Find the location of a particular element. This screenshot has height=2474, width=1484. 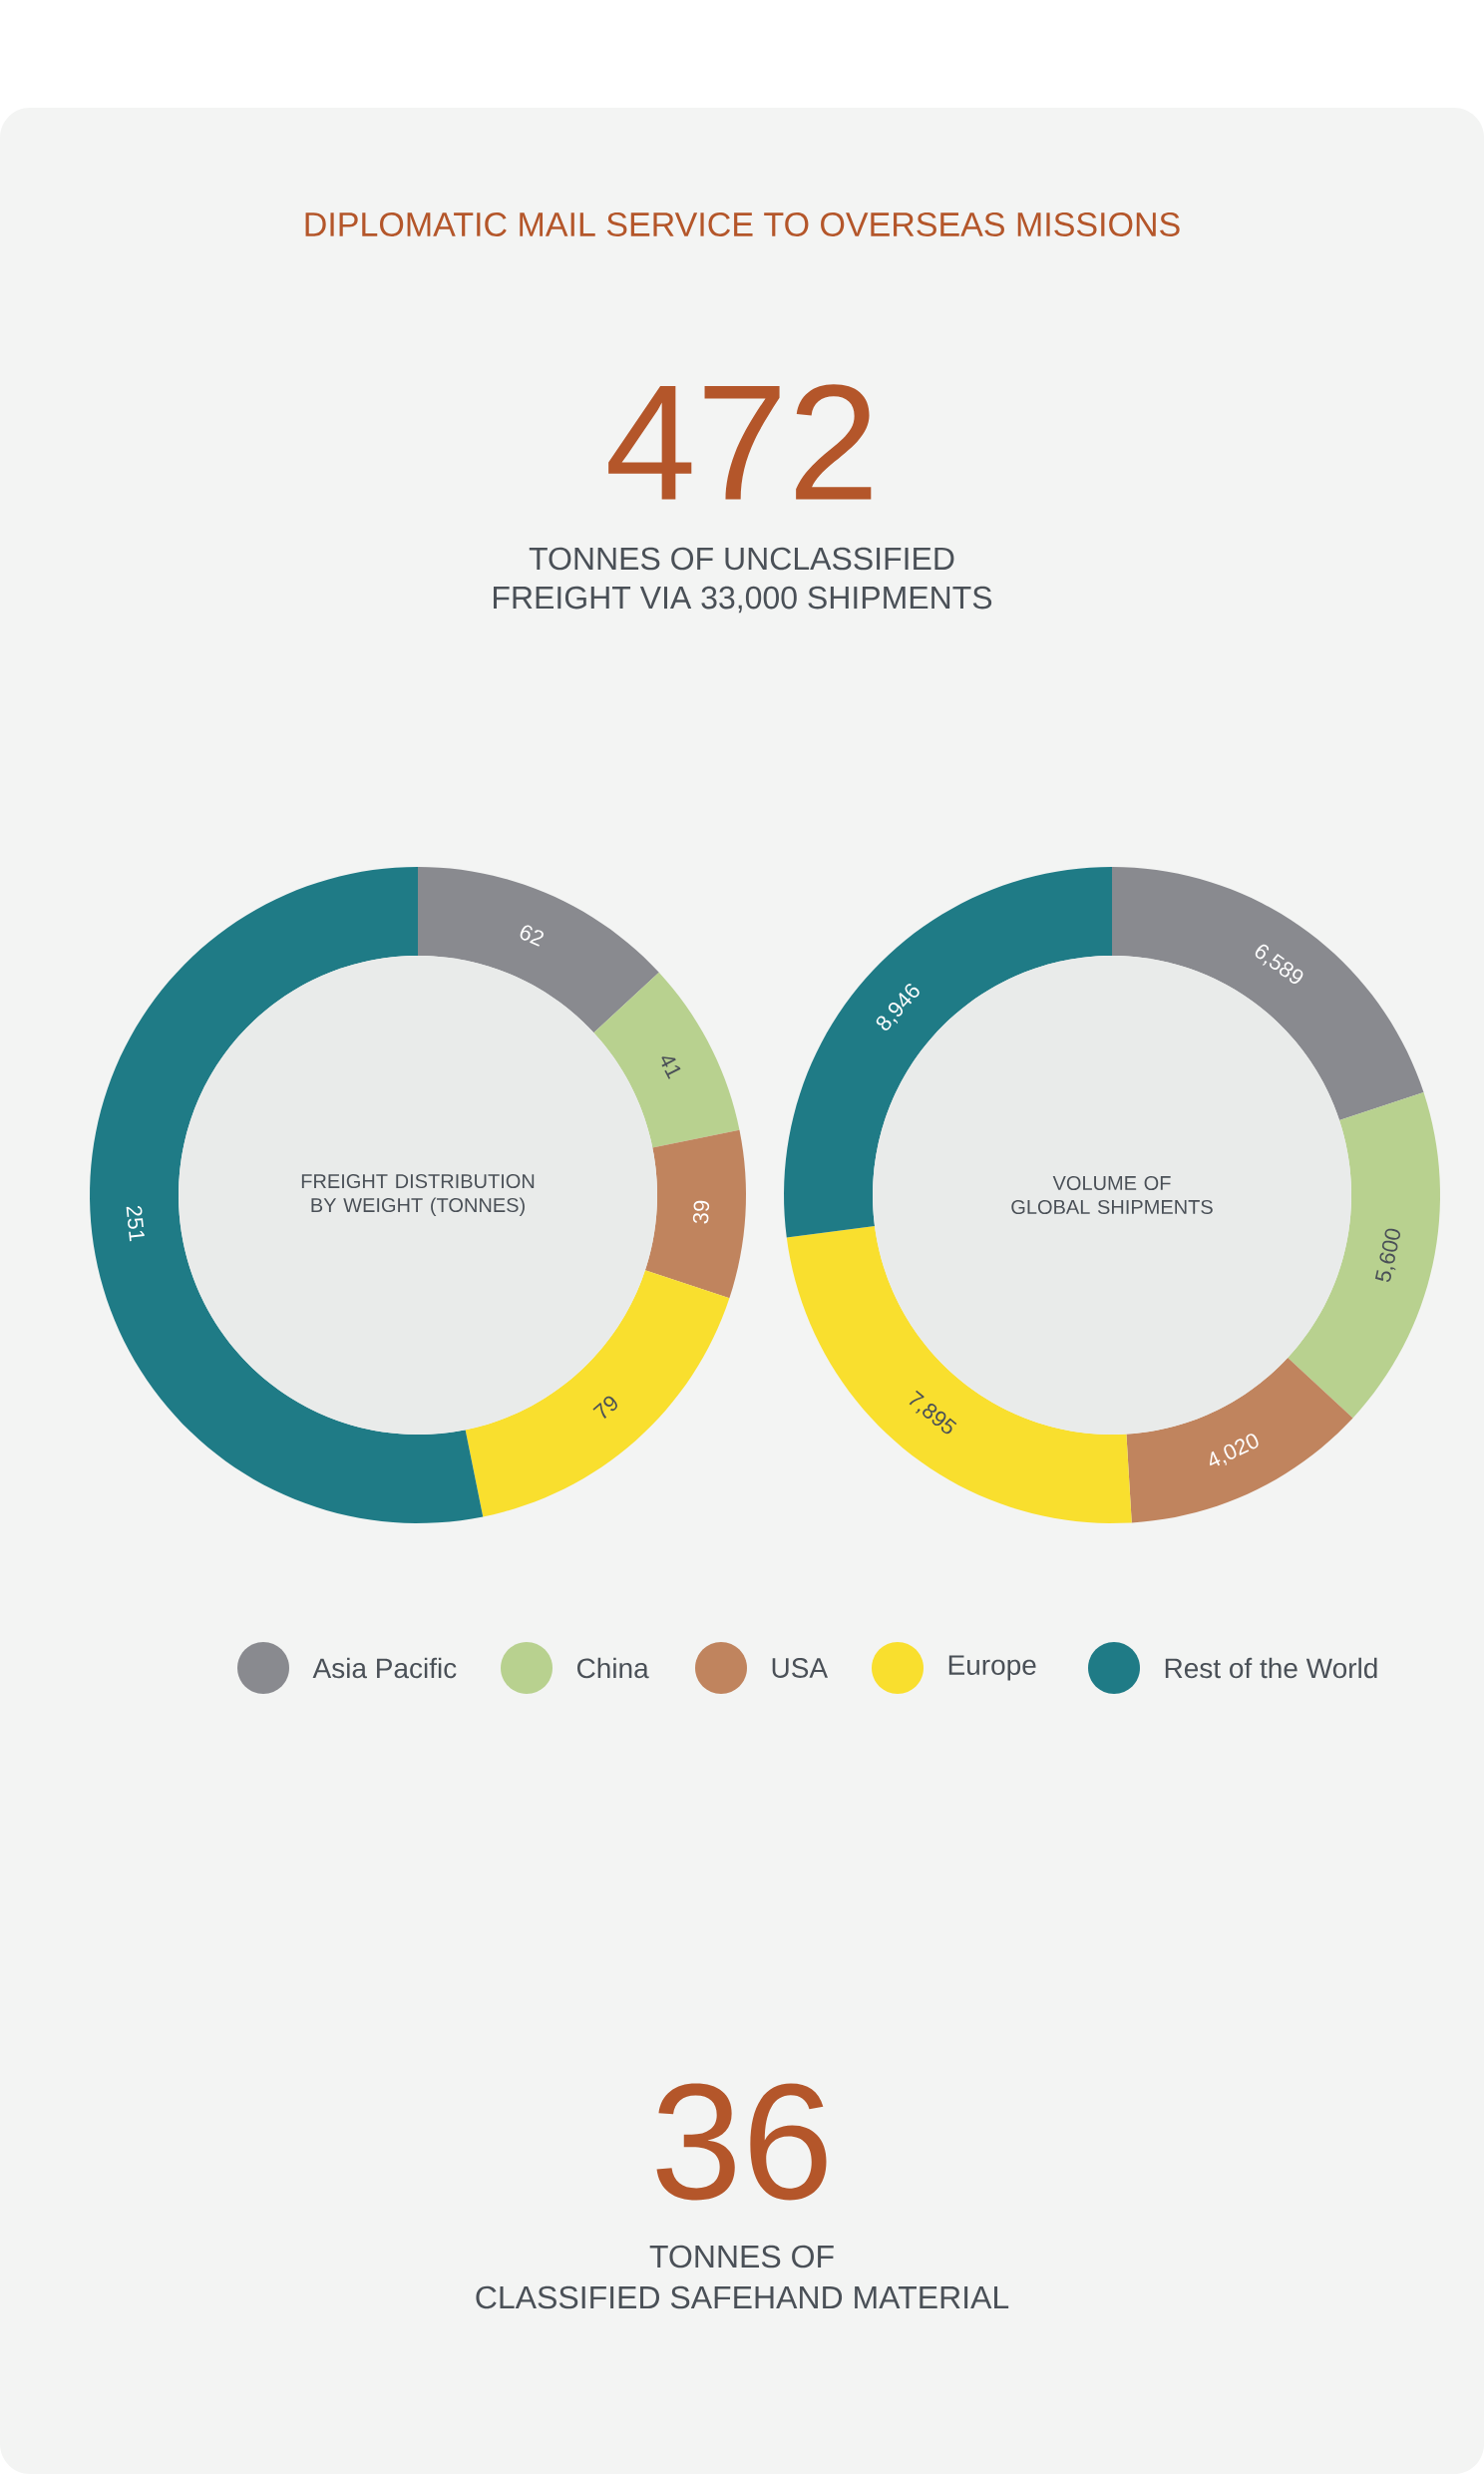

data-label: 5,600 is located at coordinates (1387, 1255).